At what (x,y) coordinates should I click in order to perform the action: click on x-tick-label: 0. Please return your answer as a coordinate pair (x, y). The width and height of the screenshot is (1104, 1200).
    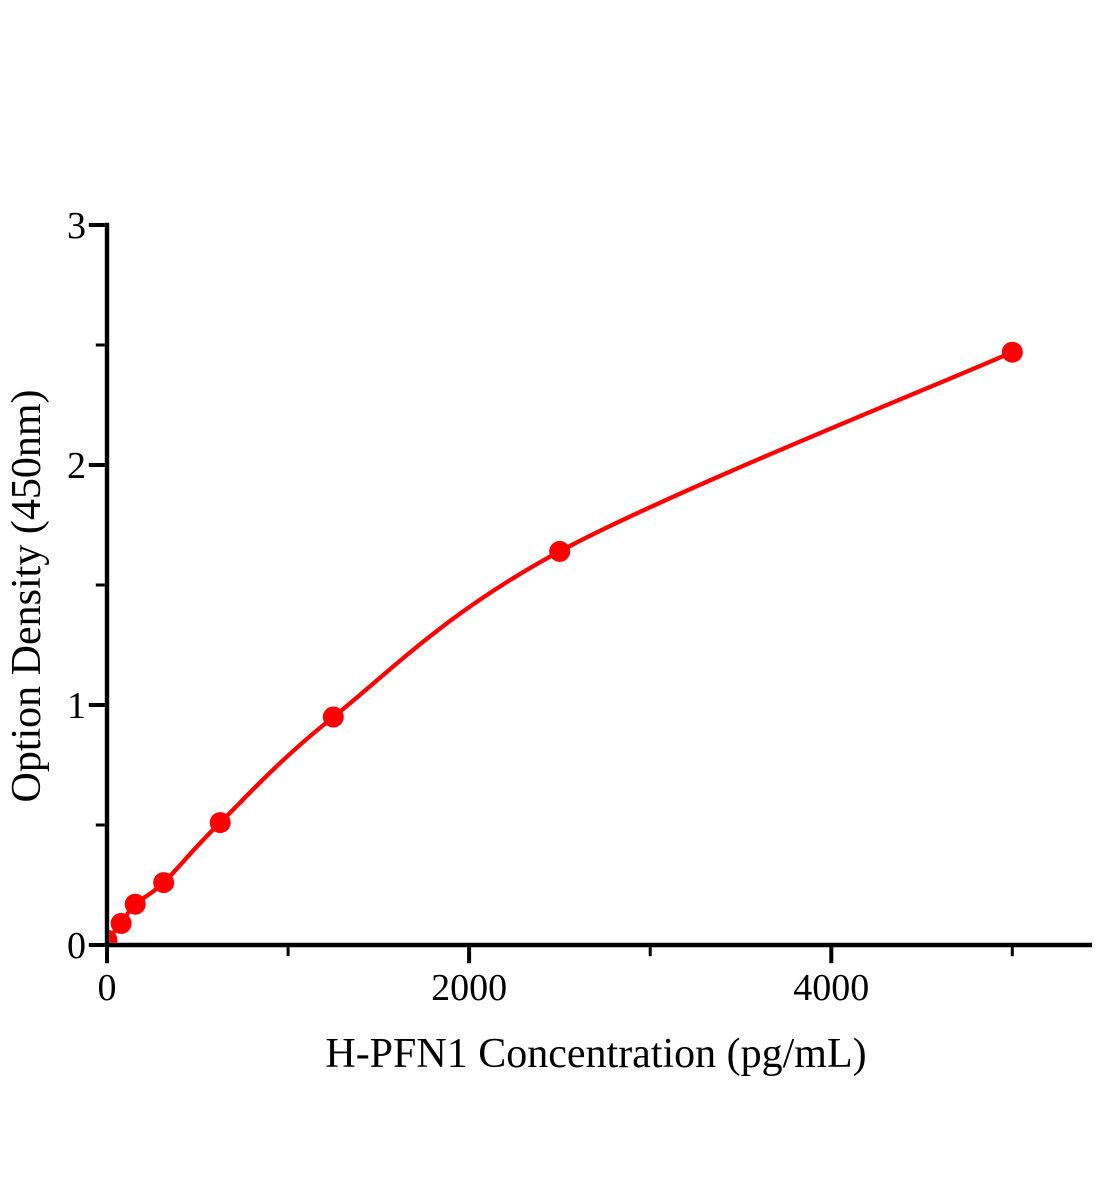
    Looking at the image, I should click on (107, 988).